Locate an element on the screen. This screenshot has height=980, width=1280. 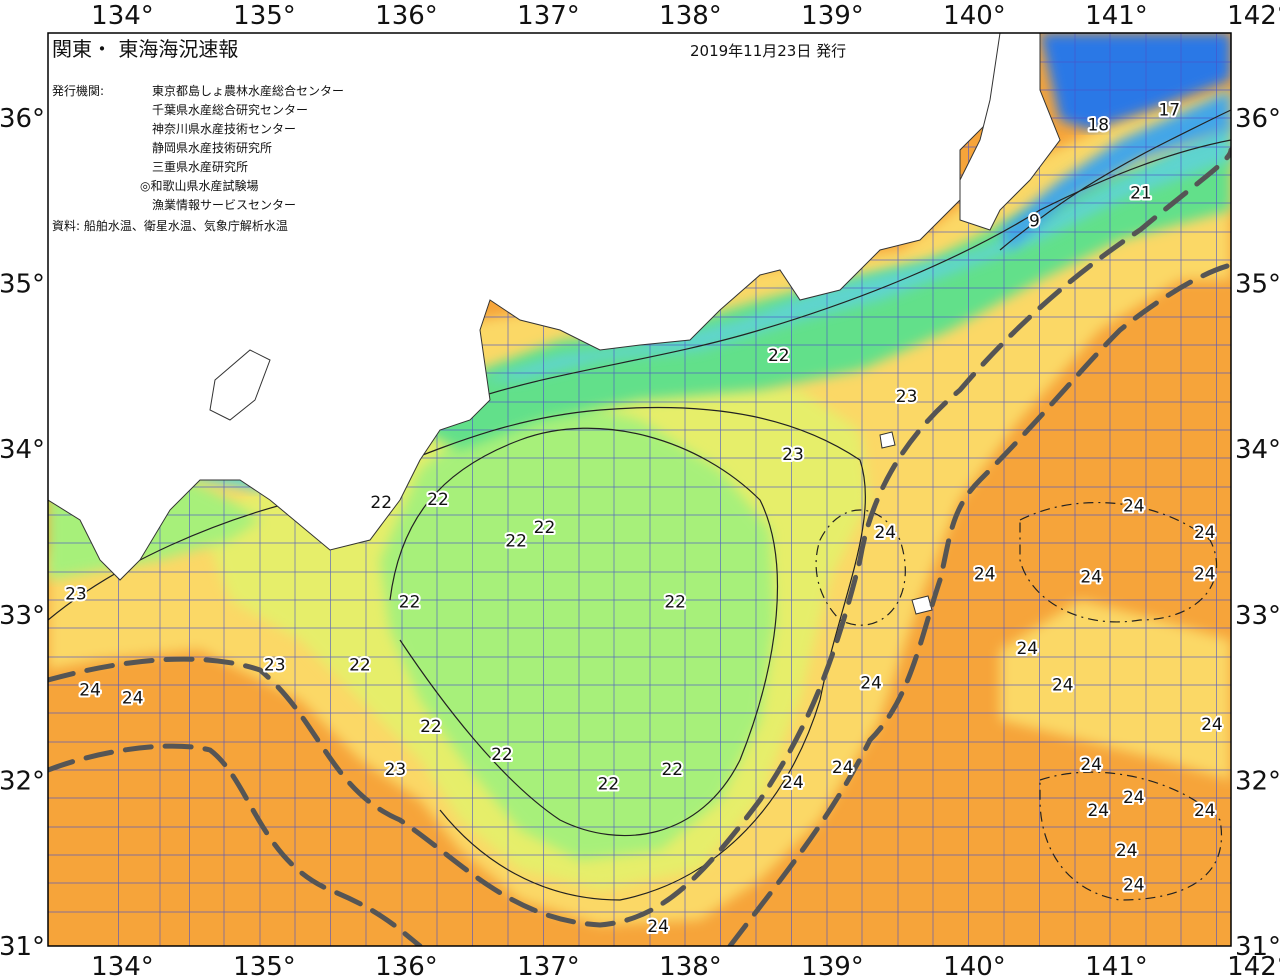
longitude-labels-top: 134° 135° 136° 137° 138° 139° 140° 141° 142° is located at coordinates (685, 16).